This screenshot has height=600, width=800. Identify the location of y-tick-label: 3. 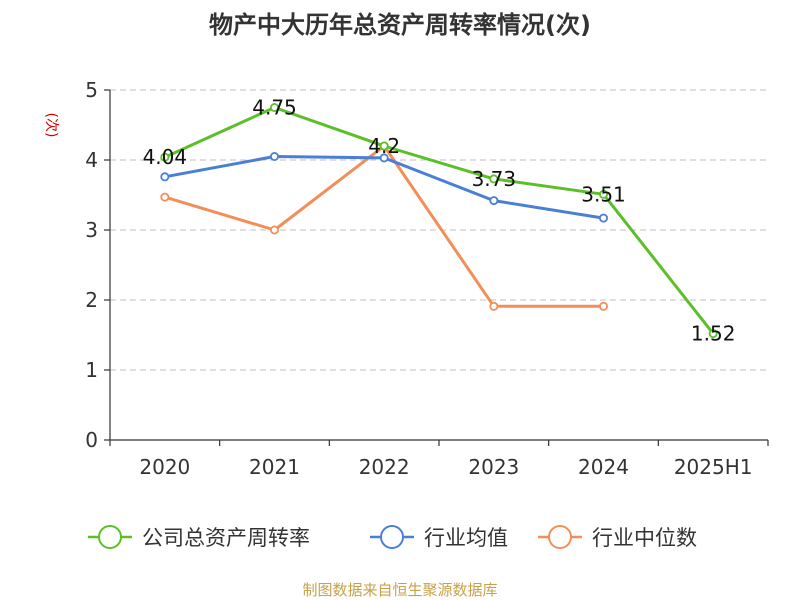
(91, 230).